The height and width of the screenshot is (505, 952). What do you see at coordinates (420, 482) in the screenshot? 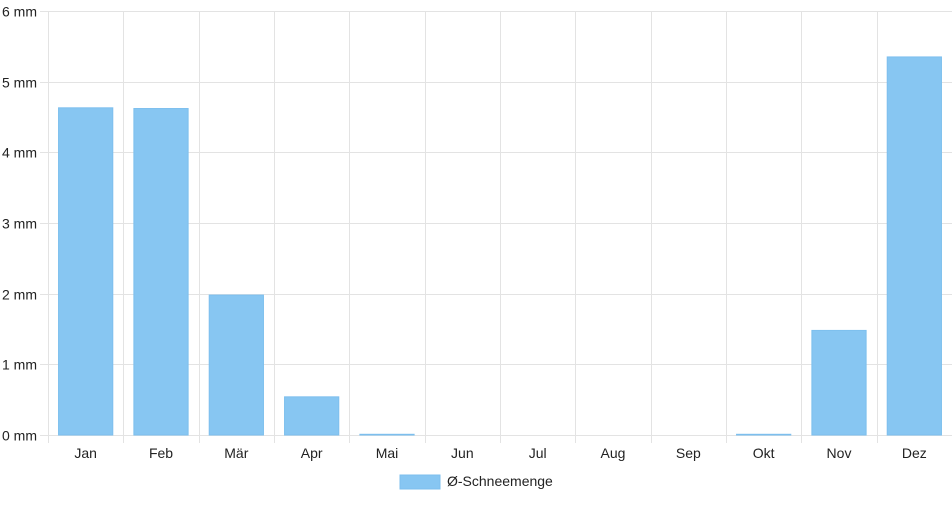
I see `legend-swatch` at bounding box center [420, 482].